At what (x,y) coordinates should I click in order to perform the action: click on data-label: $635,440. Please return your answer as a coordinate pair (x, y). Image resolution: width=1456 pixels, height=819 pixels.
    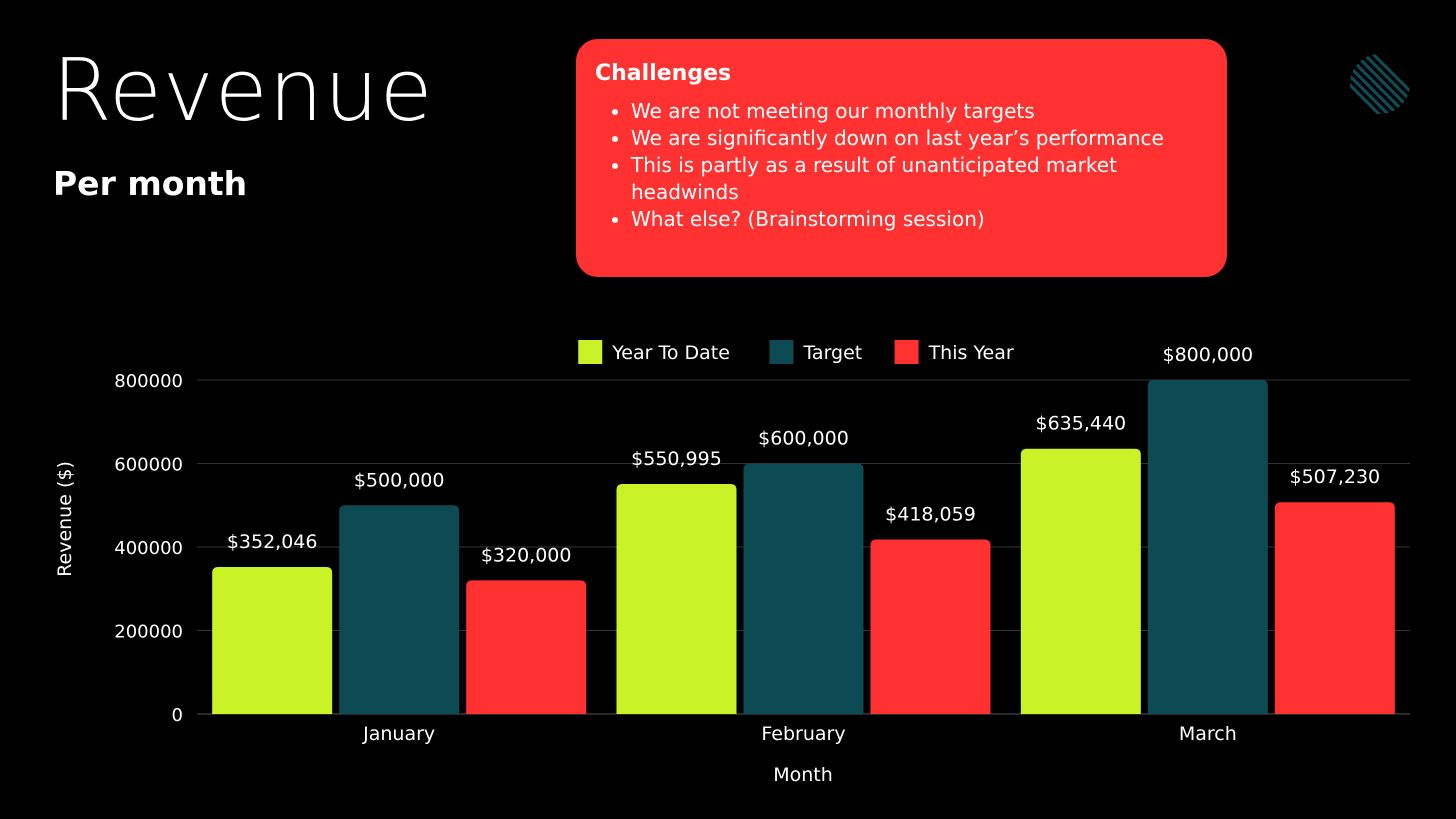
    Looking at the image, I should click on (1080, 424).